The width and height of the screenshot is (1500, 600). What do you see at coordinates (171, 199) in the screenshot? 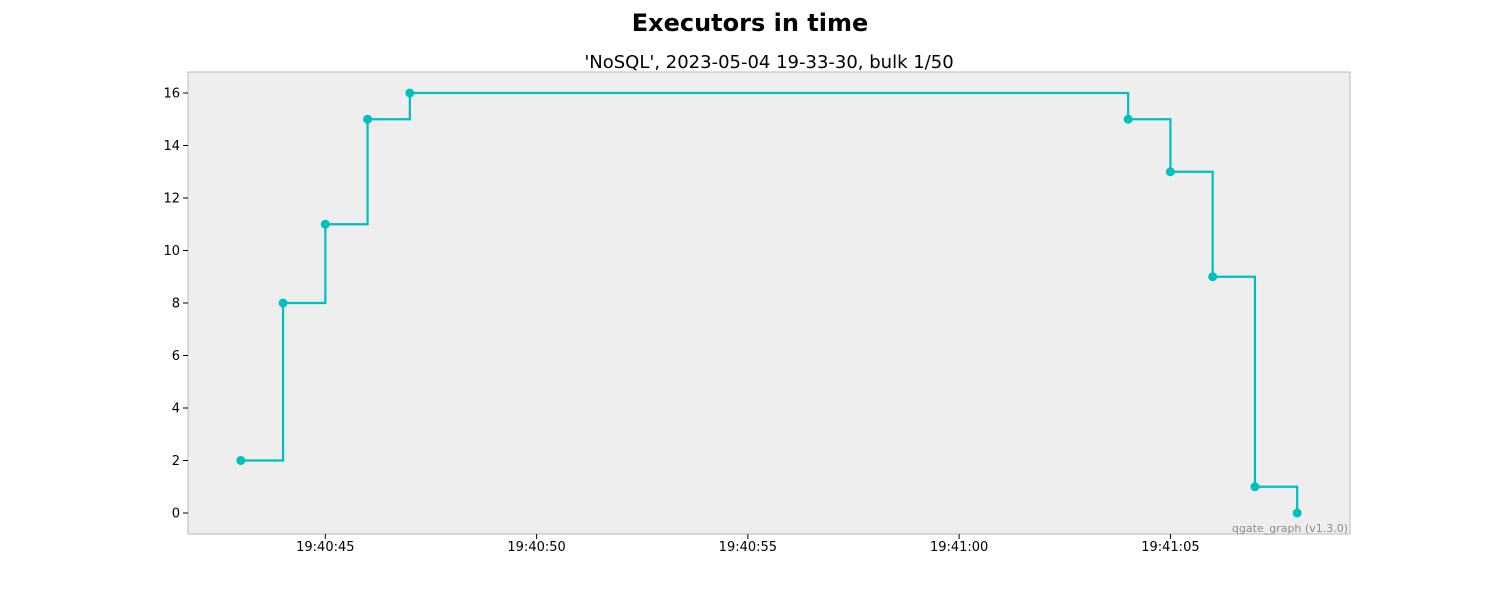
I see `y-tick-label: 12` at bounding box center [171, 199].